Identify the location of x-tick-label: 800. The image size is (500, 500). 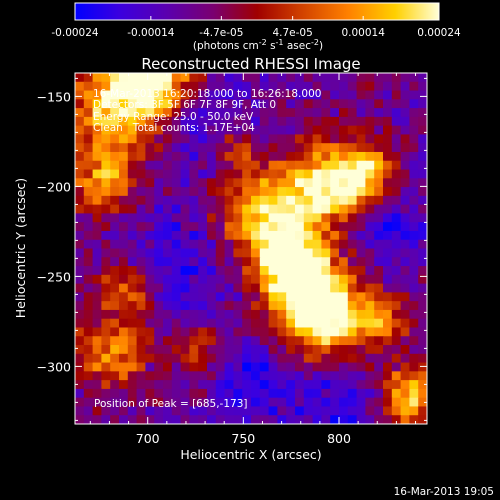
(339, 438).